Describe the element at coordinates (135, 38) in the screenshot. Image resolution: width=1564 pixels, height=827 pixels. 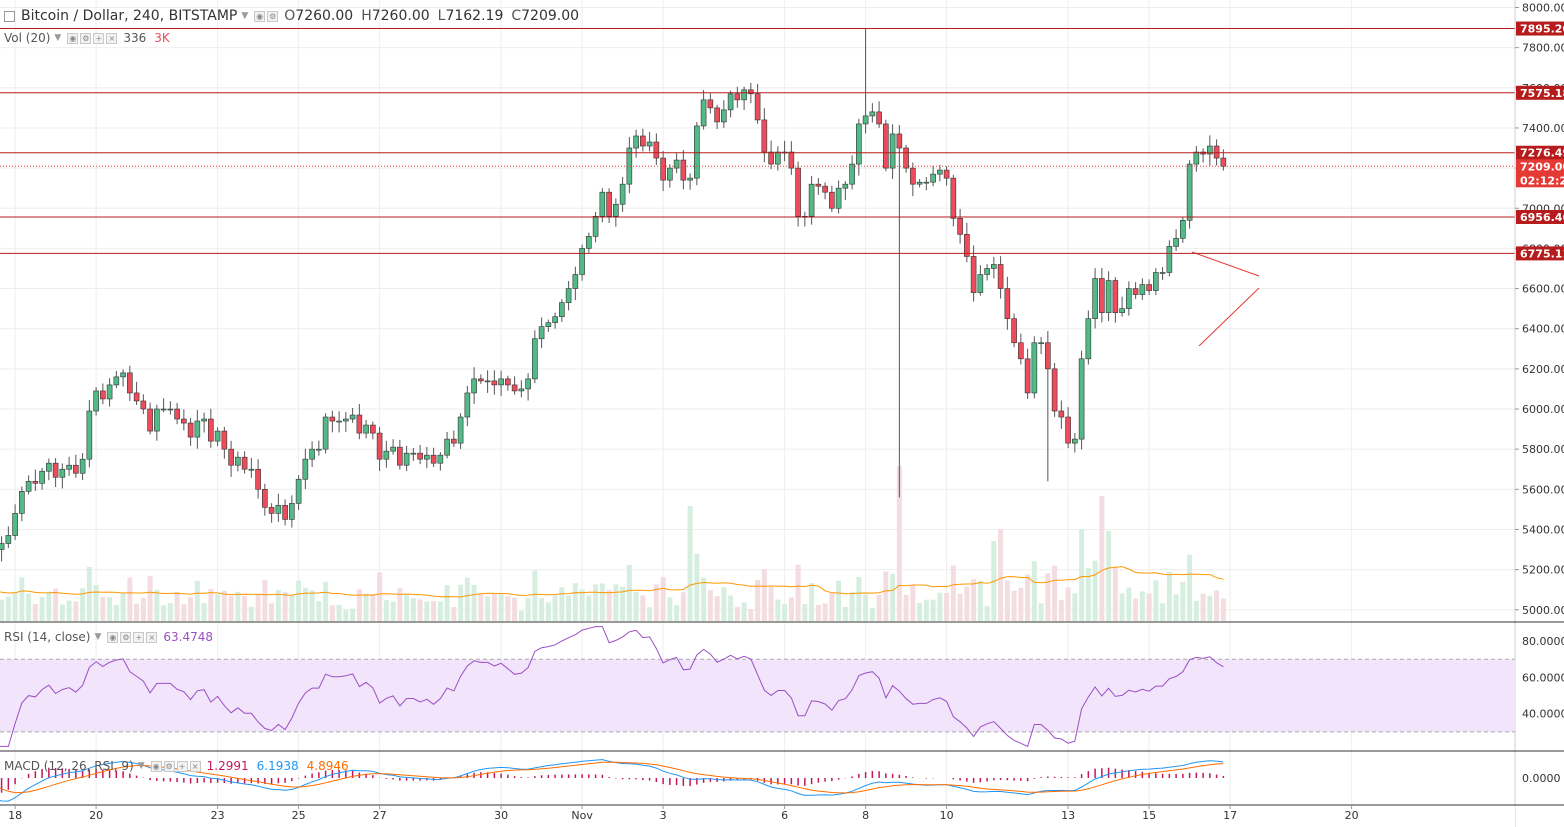
I see `volume-value: 336` at that location.